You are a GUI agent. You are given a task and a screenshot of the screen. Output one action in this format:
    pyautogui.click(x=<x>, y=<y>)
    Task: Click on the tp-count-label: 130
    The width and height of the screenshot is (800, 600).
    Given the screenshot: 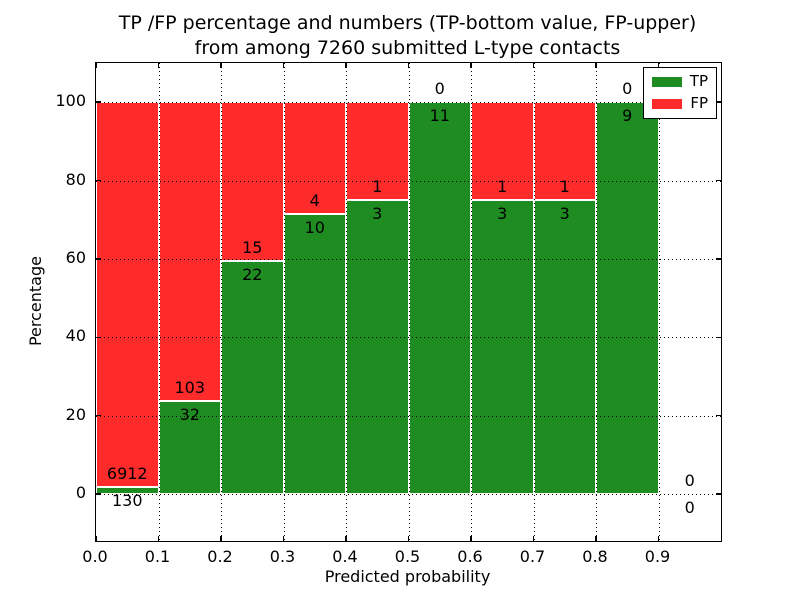 What is the action you would take?
    pyautogui.click(x=127, y=500)
    